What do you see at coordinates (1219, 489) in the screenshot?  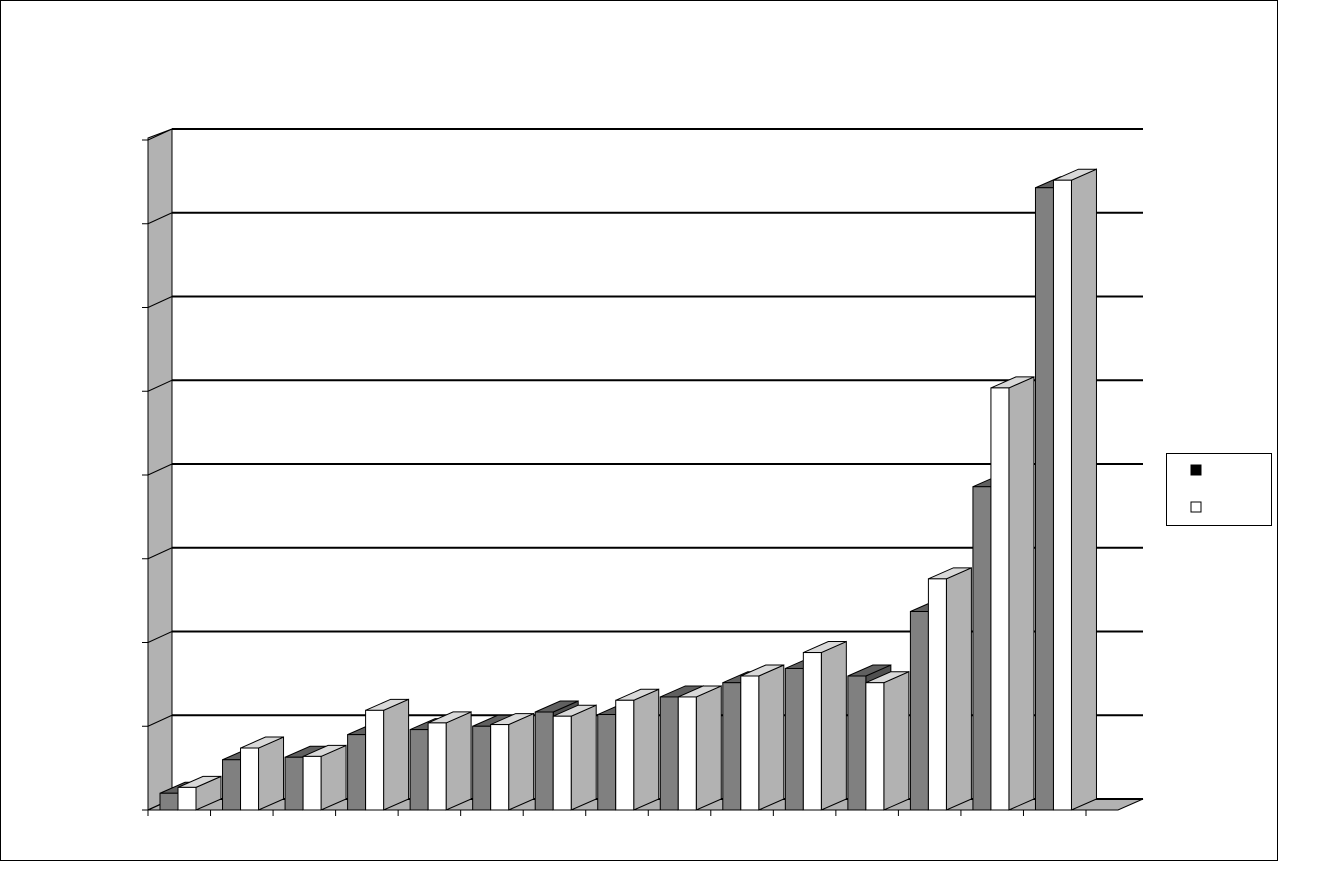 I see `legend` at bounding box center [1219, 489].